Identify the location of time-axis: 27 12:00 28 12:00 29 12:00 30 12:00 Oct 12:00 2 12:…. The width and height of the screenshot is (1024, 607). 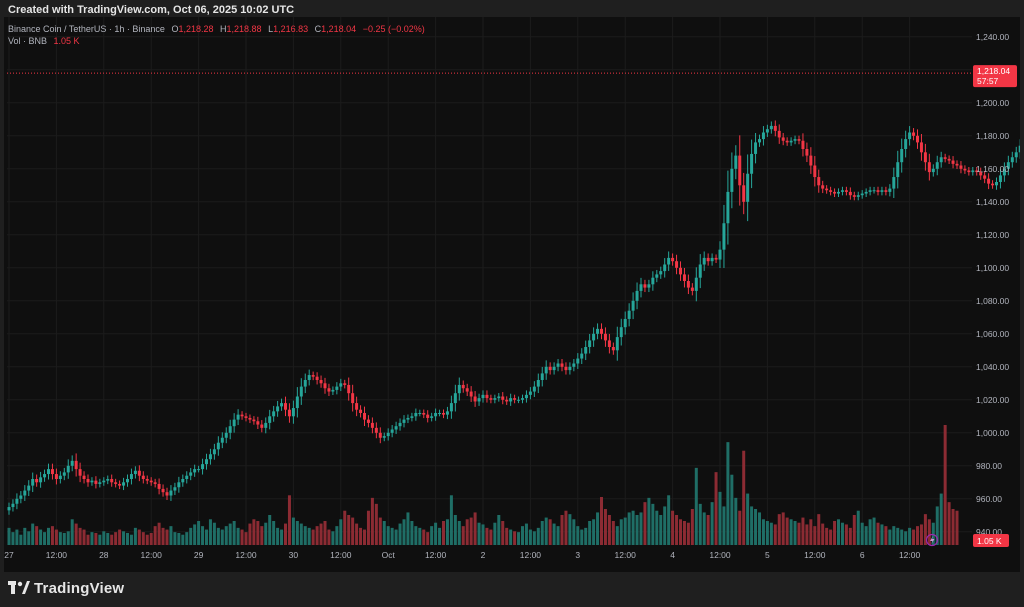
(462, 555).